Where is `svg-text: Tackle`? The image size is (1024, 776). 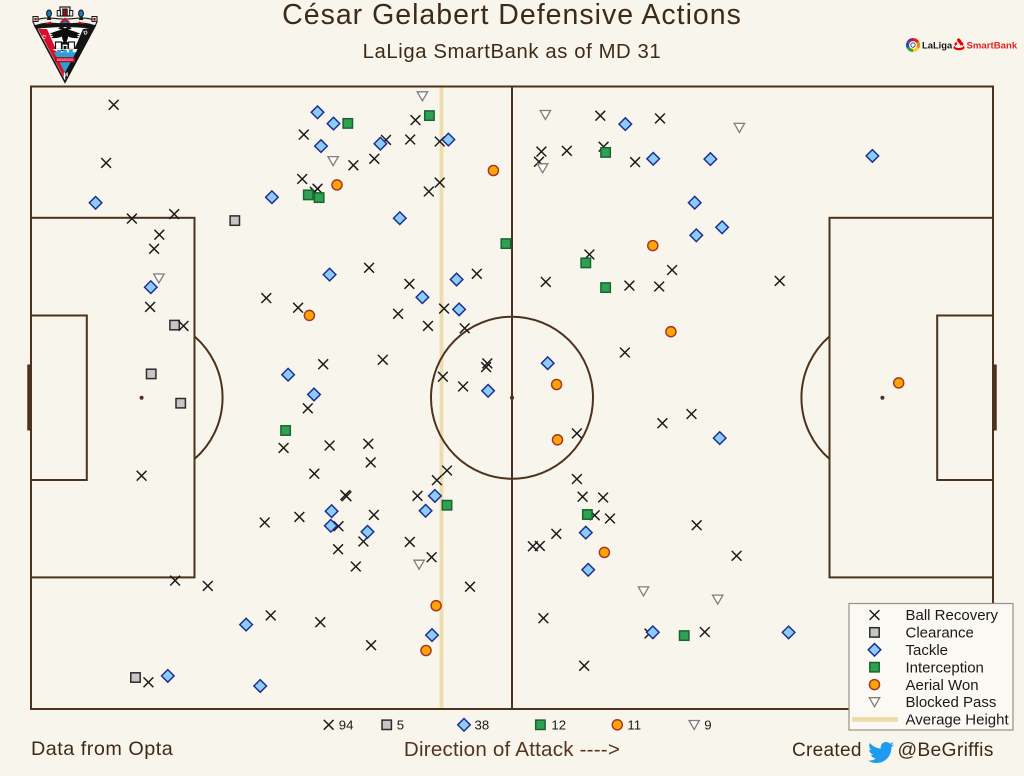 svg-text: Tackle is located at coordinates (927, 650).